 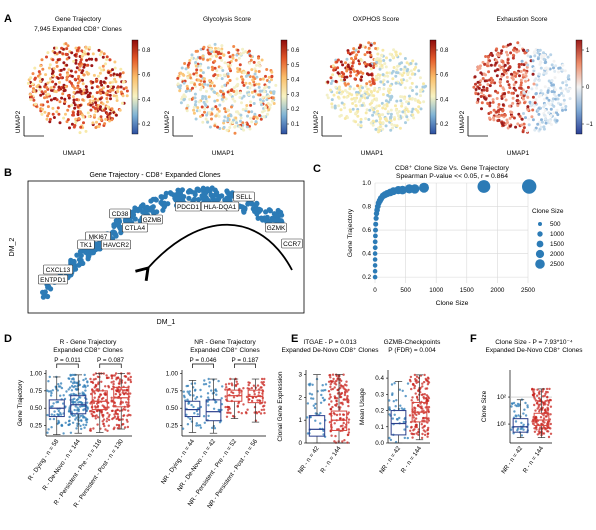 What do you see at coordinates (135, 228) in the screenshot?
I see `gene-label: CTLA4` at bounding box center [135, 228].